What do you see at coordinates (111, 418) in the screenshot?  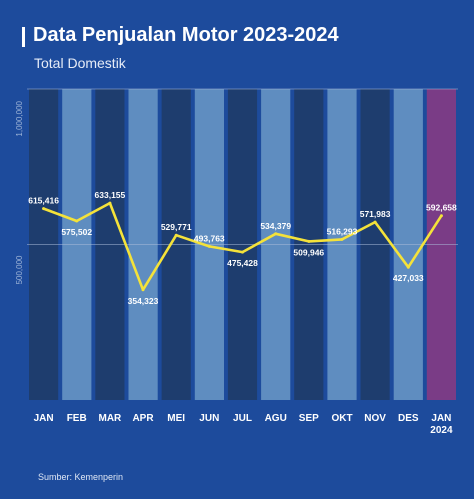 I see `x-tick-label: MAR` at bounding box center [111, 418].